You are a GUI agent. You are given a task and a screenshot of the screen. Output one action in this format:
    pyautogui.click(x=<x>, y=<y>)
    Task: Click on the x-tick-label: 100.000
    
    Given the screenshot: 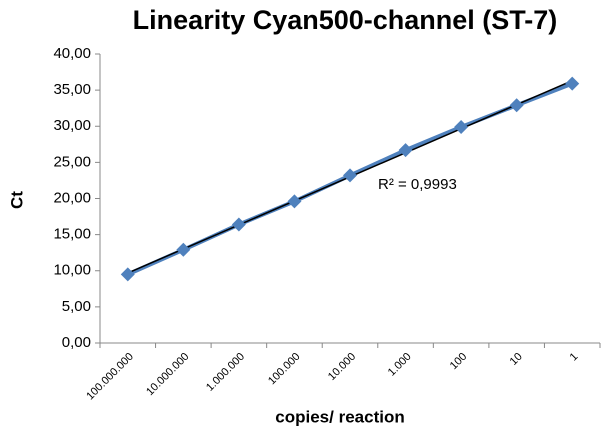 What is the action you would take?
    pyautogui.click(x=284, y=369)
    